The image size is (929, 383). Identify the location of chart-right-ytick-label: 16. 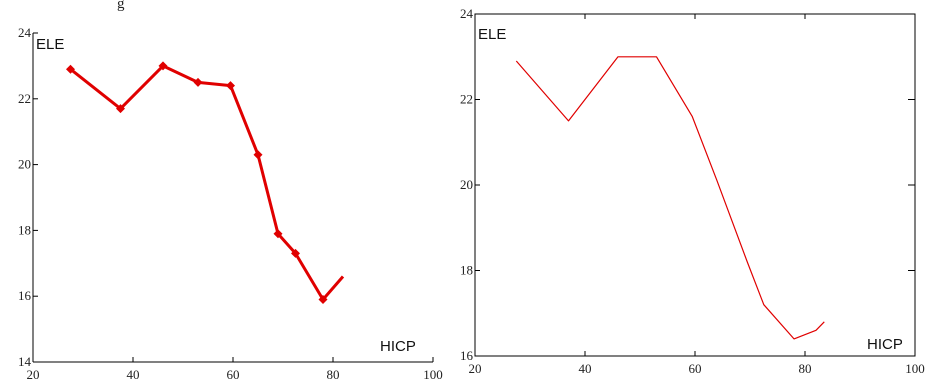
(467, 355).